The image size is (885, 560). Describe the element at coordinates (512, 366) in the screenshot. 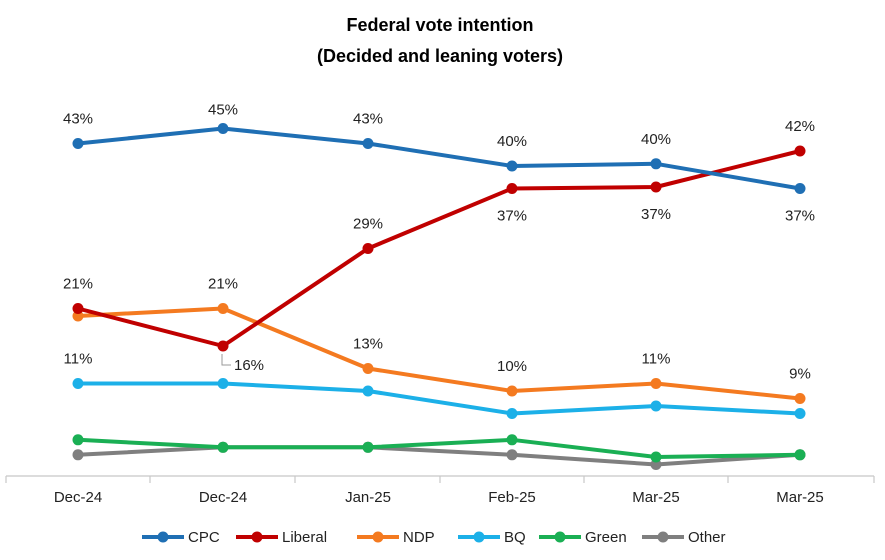

I see `data-label: 10%` at that location.